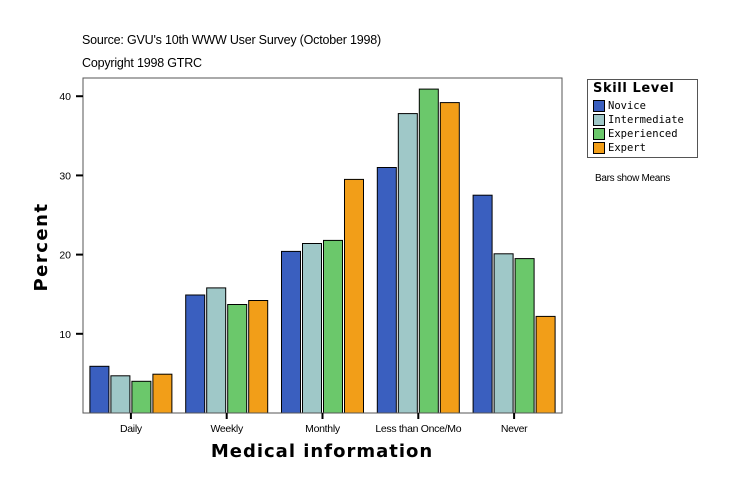 The image size is (733, 496). What do you see at coordinates (646, 119) in the screenshot?
I see `legend-label: Intermediate` at bounding box center [646, 119].